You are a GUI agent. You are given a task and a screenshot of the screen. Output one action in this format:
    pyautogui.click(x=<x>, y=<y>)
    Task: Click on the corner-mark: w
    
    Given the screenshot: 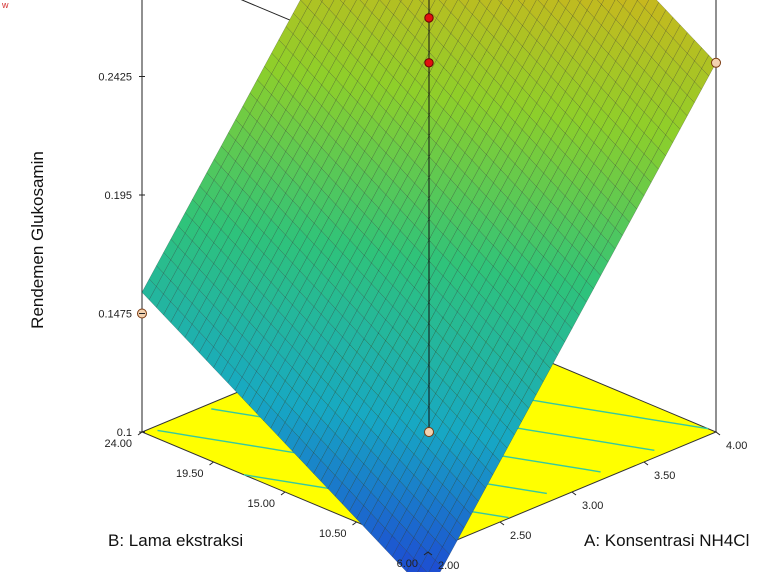 What is the action you would take?
    pyautogui.click(x=5, y=5)
    